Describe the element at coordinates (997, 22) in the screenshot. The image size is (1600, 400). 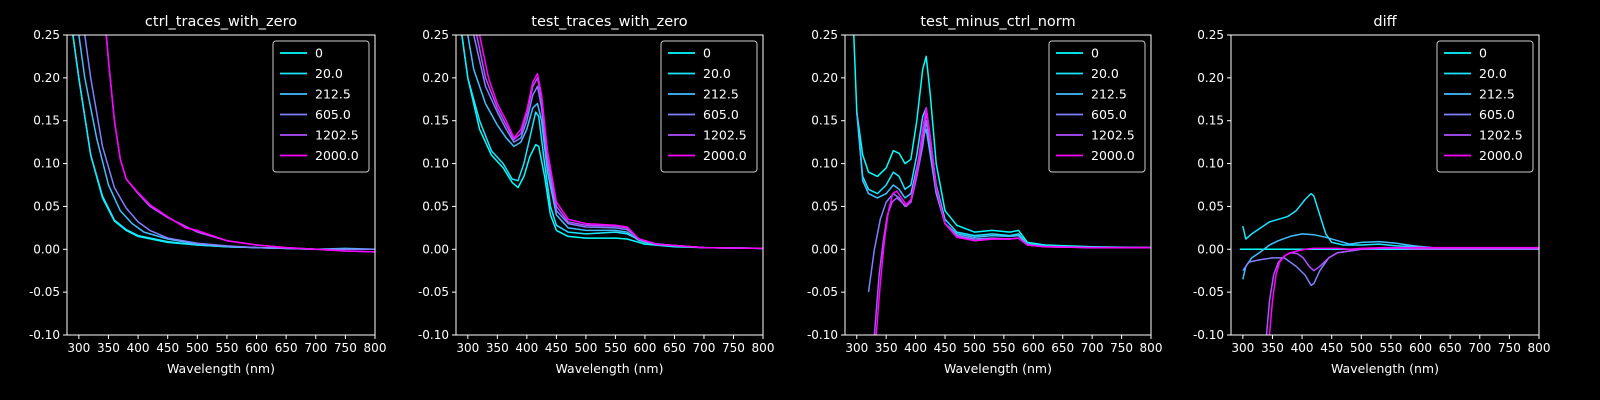
I see `chart-title: test_minus_ctrl_norm` at that location.